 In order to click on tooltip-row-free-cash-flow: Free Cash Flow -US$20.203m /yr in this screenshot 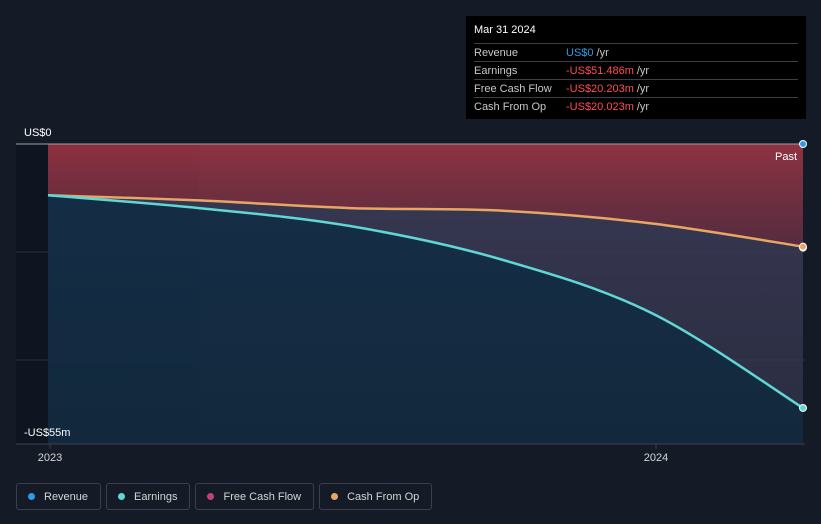, I will do `click(636, 88)`.